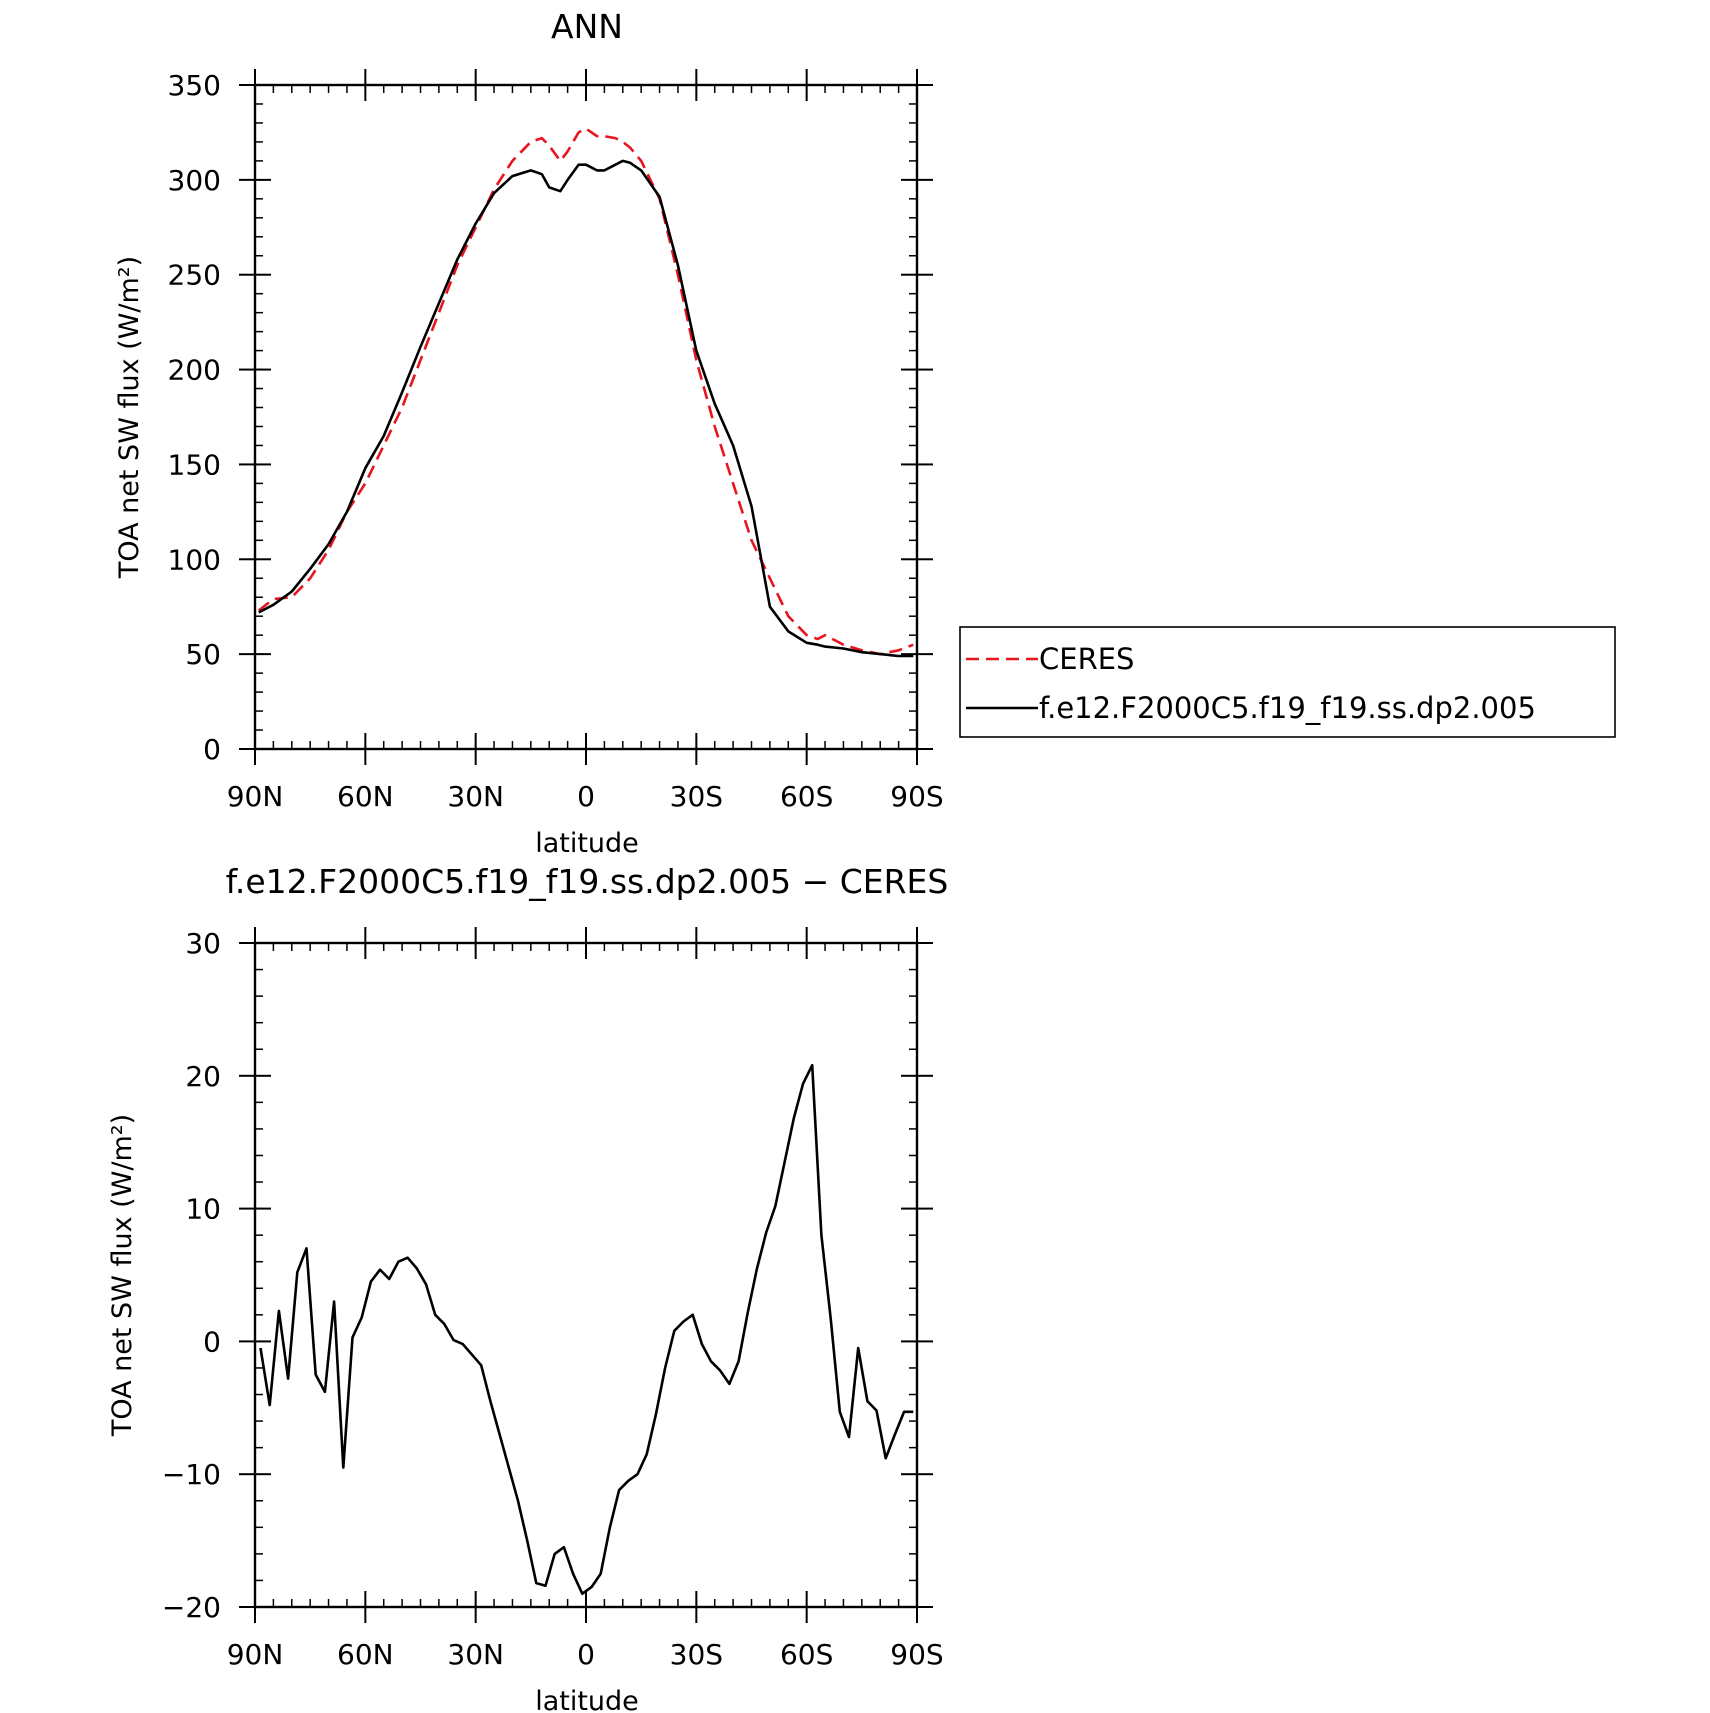 The width and height of the screenshot is (1710, 1713). What do you see at coordinates (194, 275) in the screenshot?
I see `y-tick-label: 250` at bounding box center [194, 275].